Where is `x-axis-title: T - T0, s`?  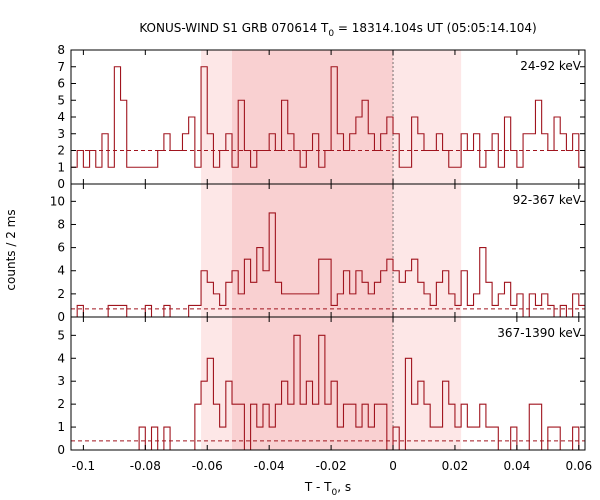 x-axis-title: T - T0, s is located at coordinates (327, 489).